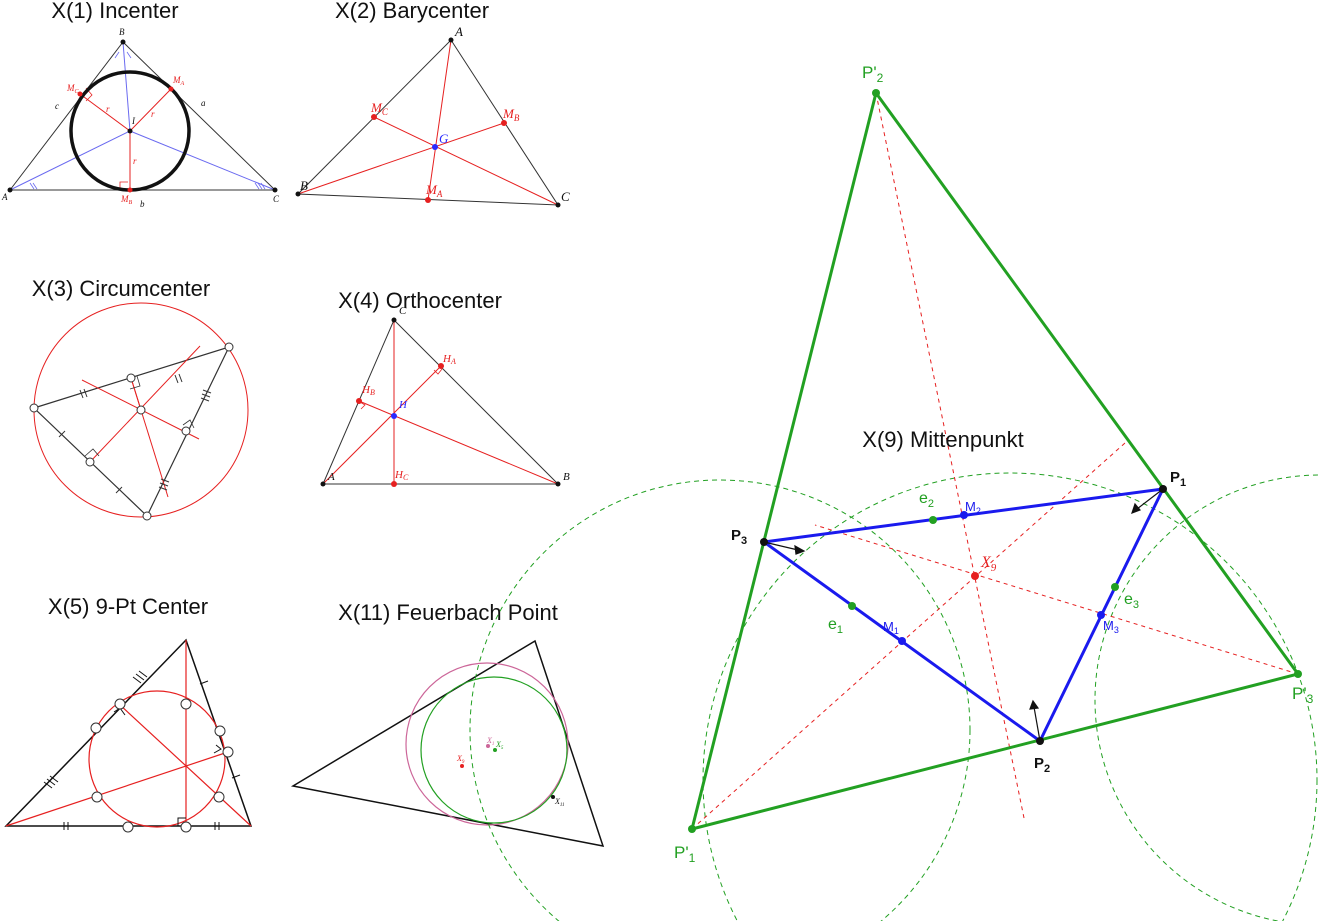 The width and height of the screenshot is (1320, 921). I want to click on excircle-arc, so click(1207, 697).